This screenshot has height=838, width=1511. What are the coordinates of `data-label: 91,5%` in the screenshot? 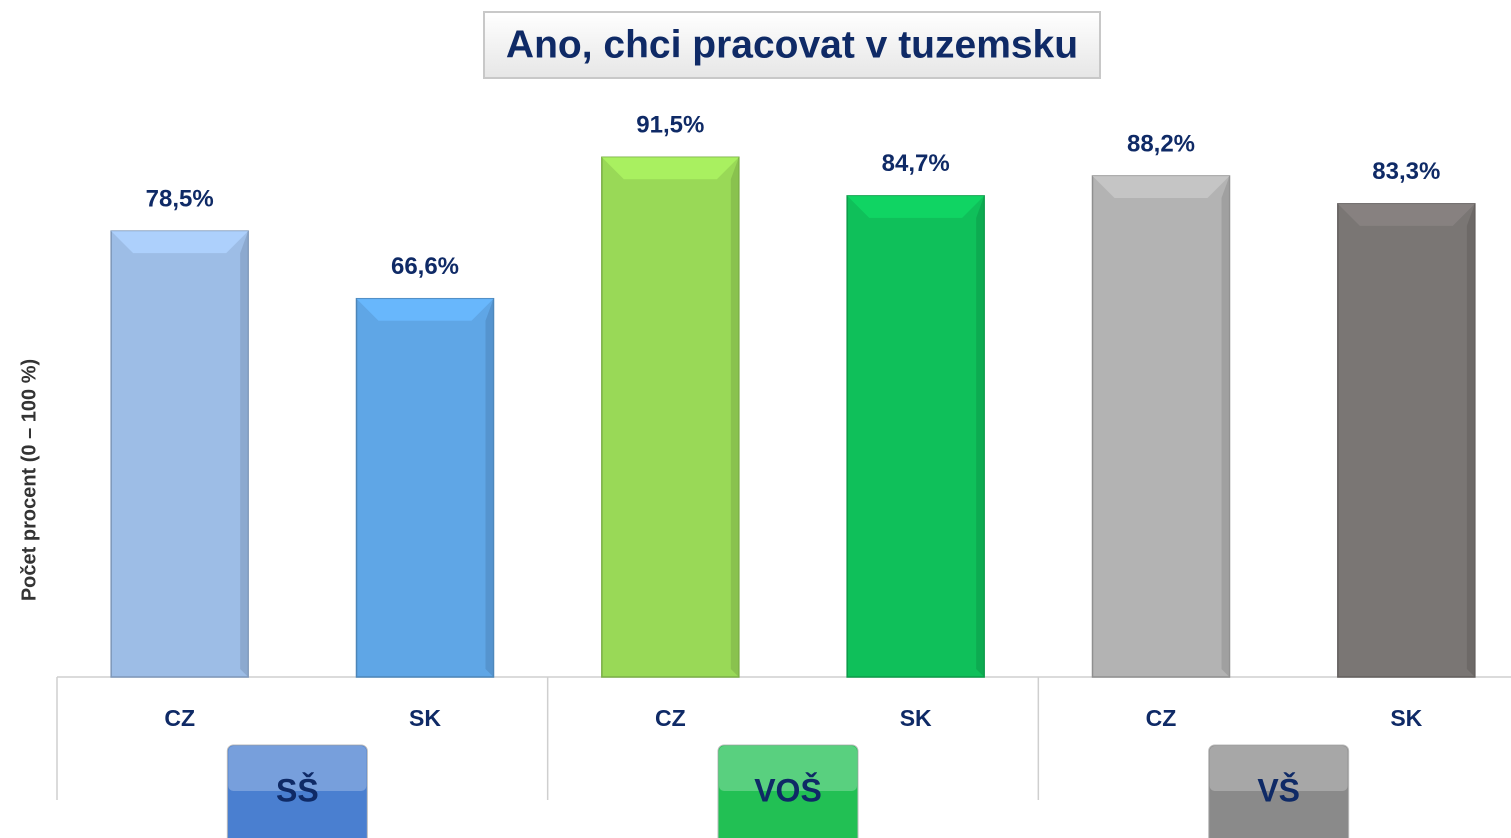 It's located at (670, 125).